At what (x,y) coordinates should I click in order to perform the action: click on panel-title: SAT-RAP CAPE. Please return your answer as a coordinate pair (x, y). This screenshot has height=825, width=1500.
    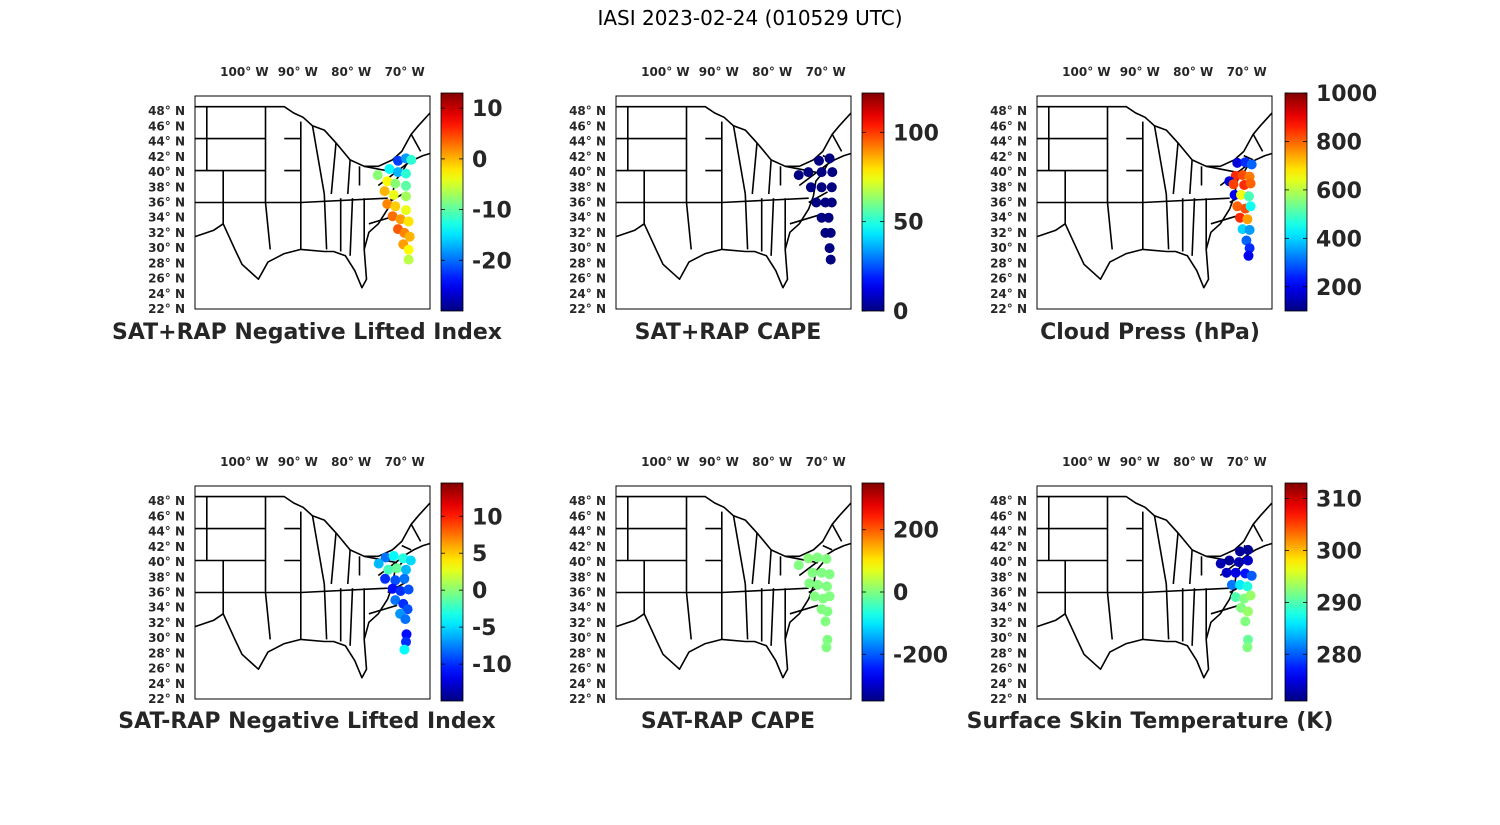
    Looking at the image, I should click on (728, 721).